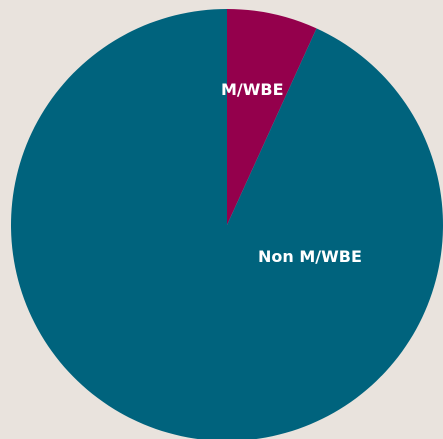  Describe the element at coordinates (252, 89) in the screenshot. I see `slice-label-mwbe: M/WBE` at that location.